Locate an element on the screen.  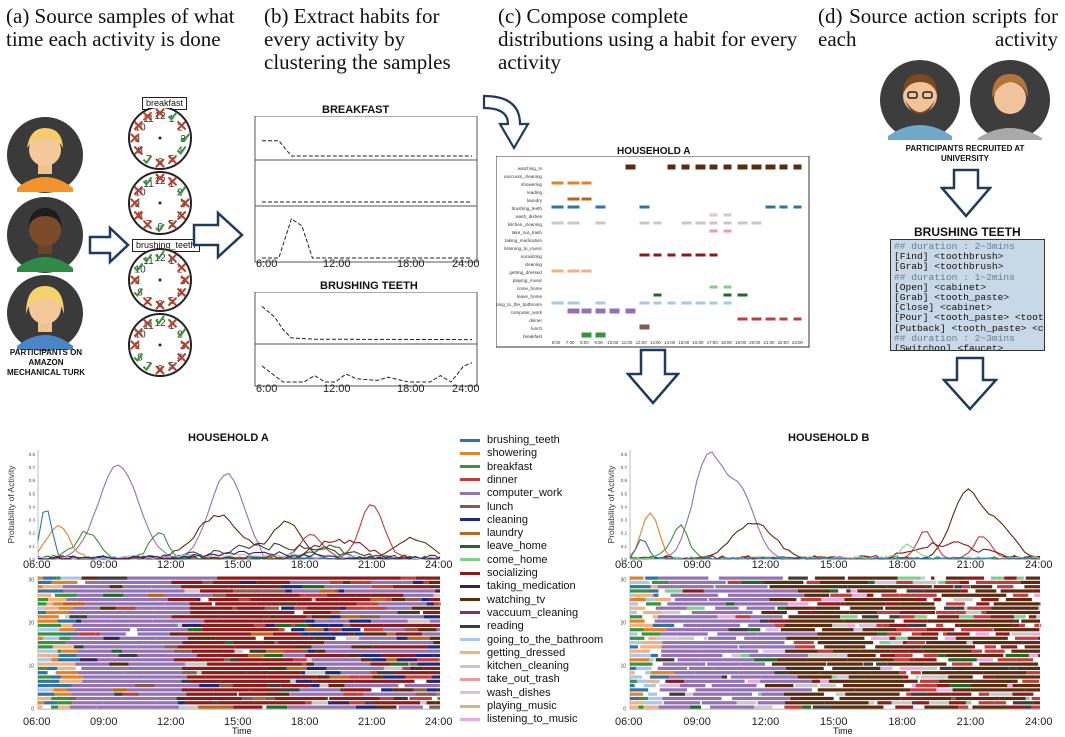
legend-item: listening_to_music is located at coordinates (519, 719).